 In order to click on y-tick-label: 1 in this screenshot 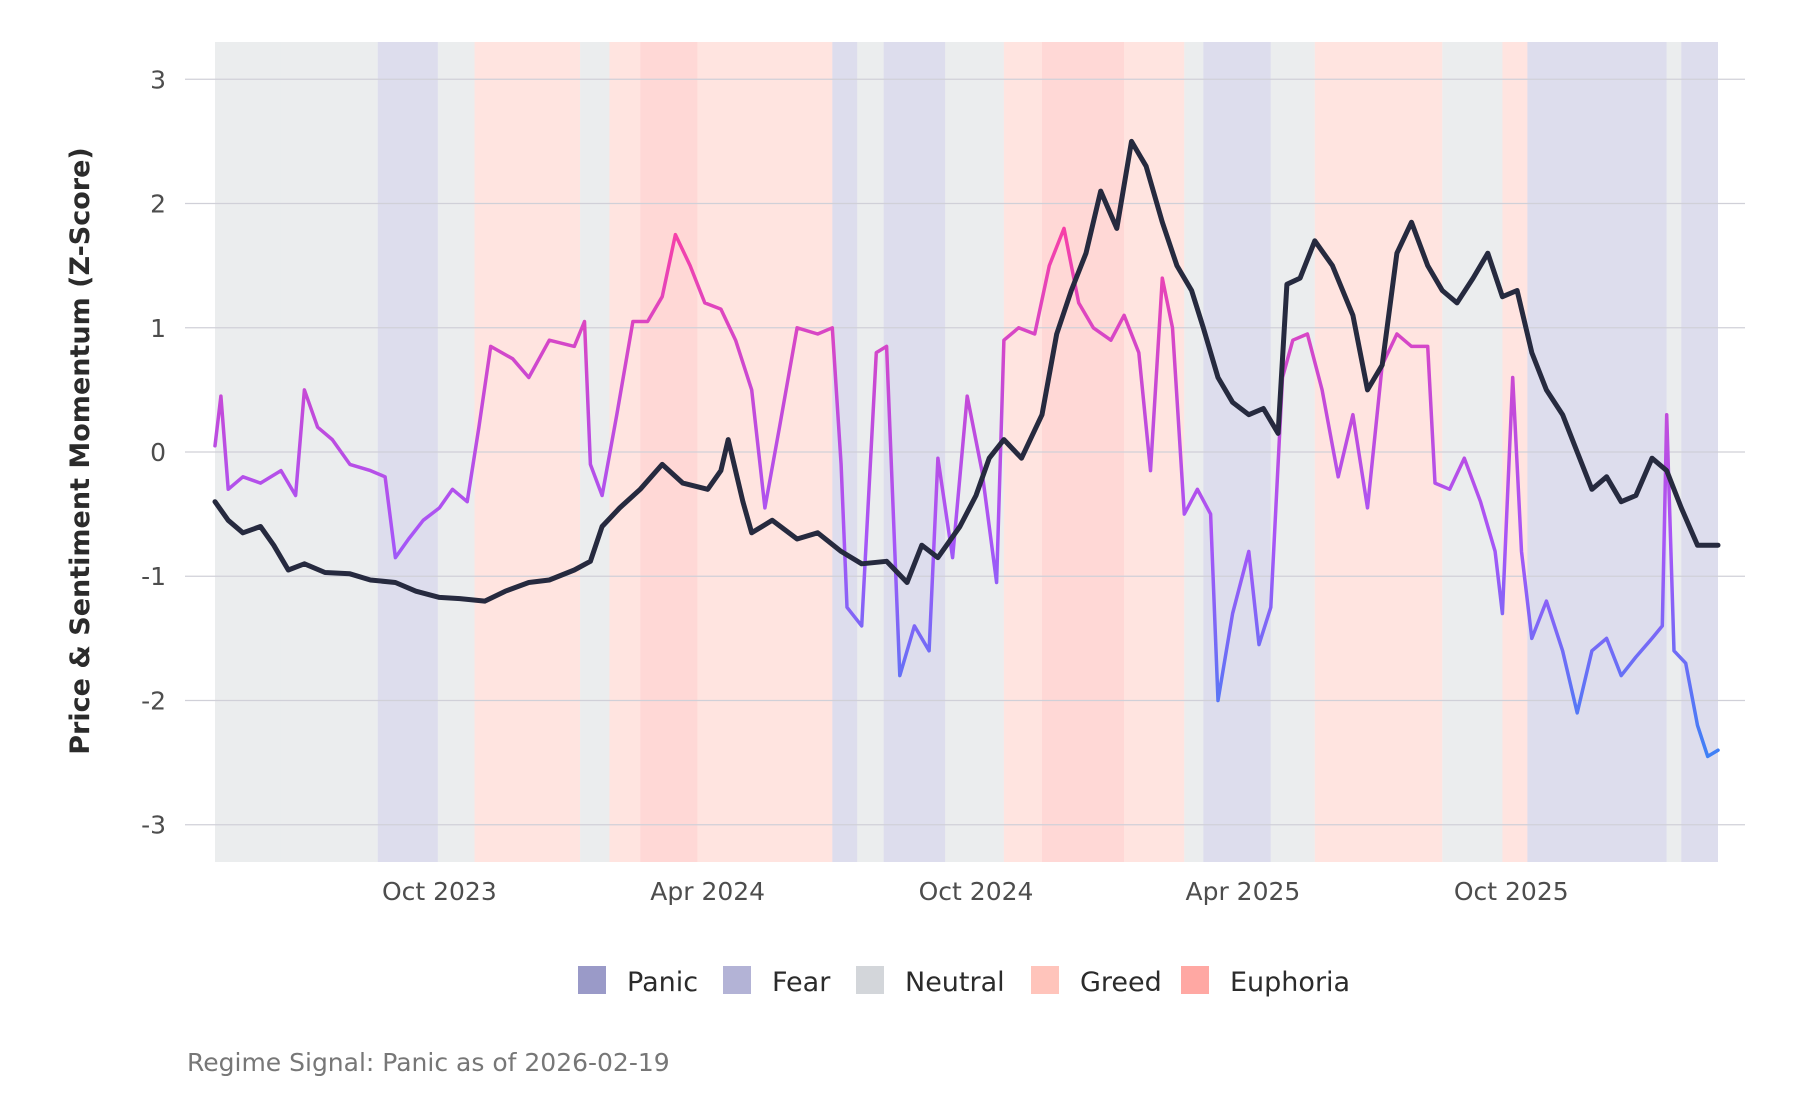, I will do `click(158, 328)`.